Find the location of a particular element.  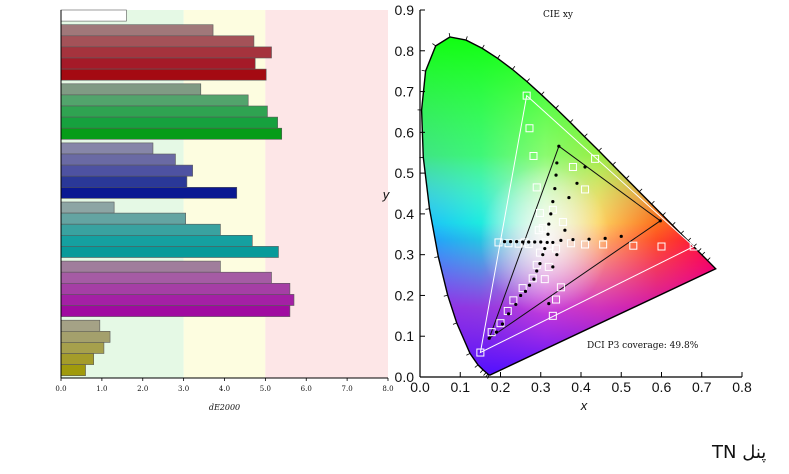

cie-y-tick-label-4: 0.4 is located at coordinates (405, 214).